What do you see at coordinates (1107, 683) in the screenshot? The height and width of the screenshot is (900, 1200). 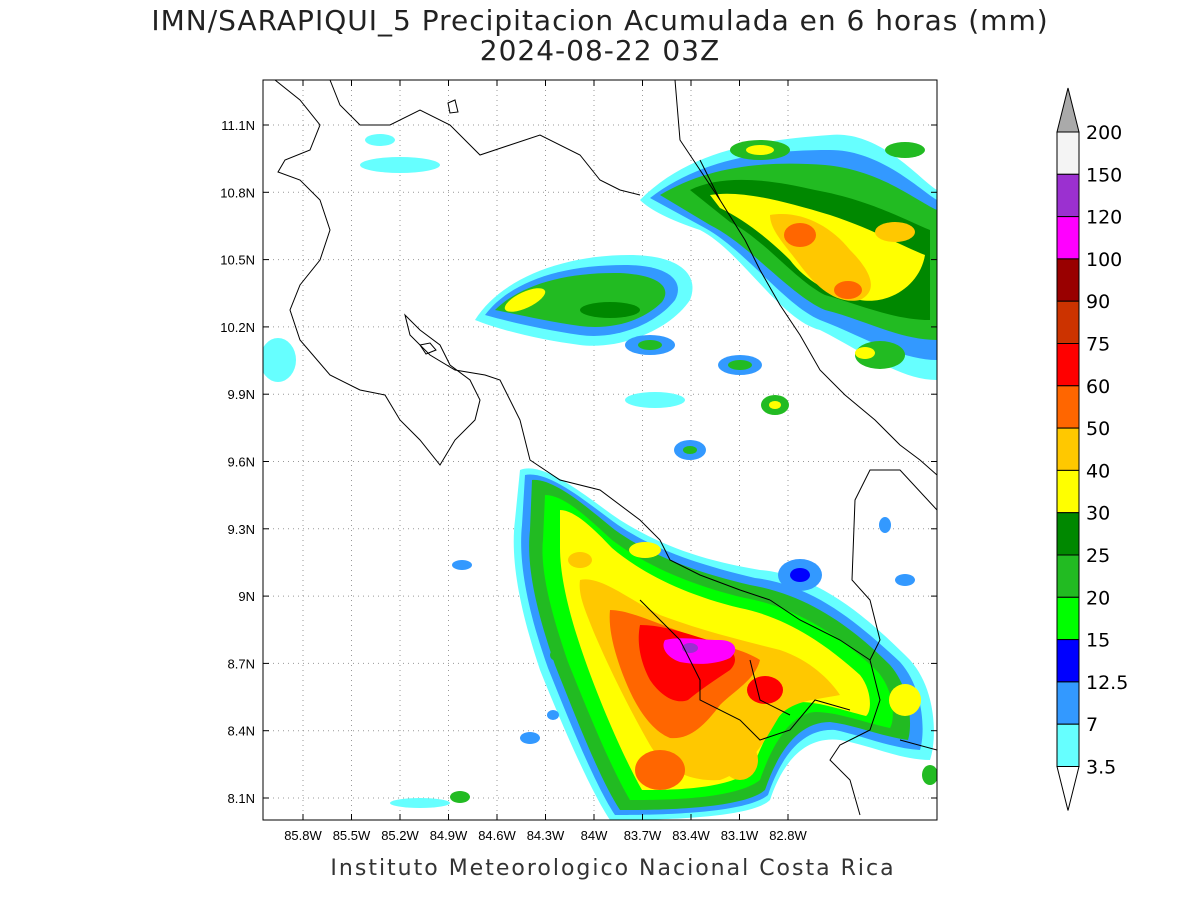 I see `colorbar-label: 12.5` at bounding box center [1107, 683].